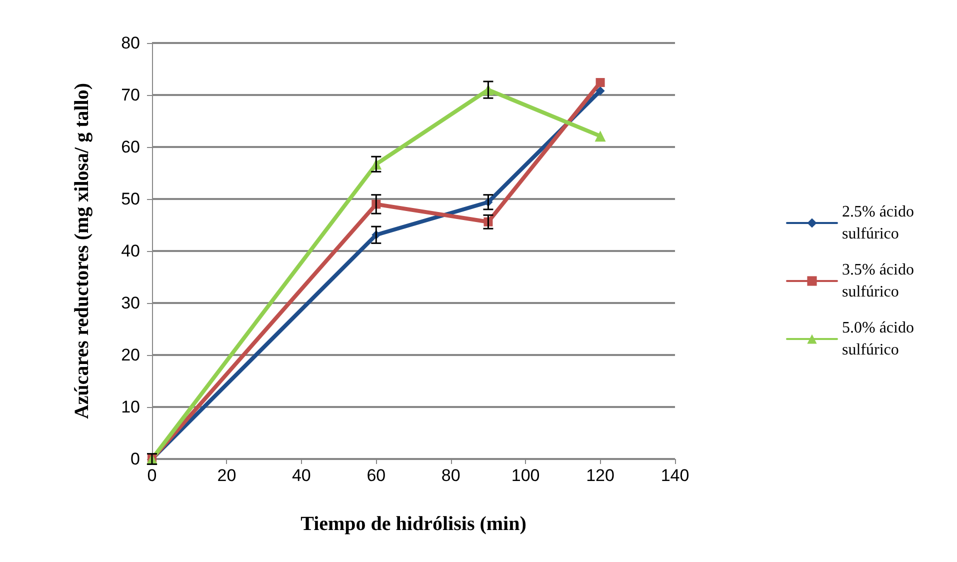  What do you see at coordinates (525, 475) in the screenshot?
I see `x-tick-label: 100` at bounding box center [525, 475].